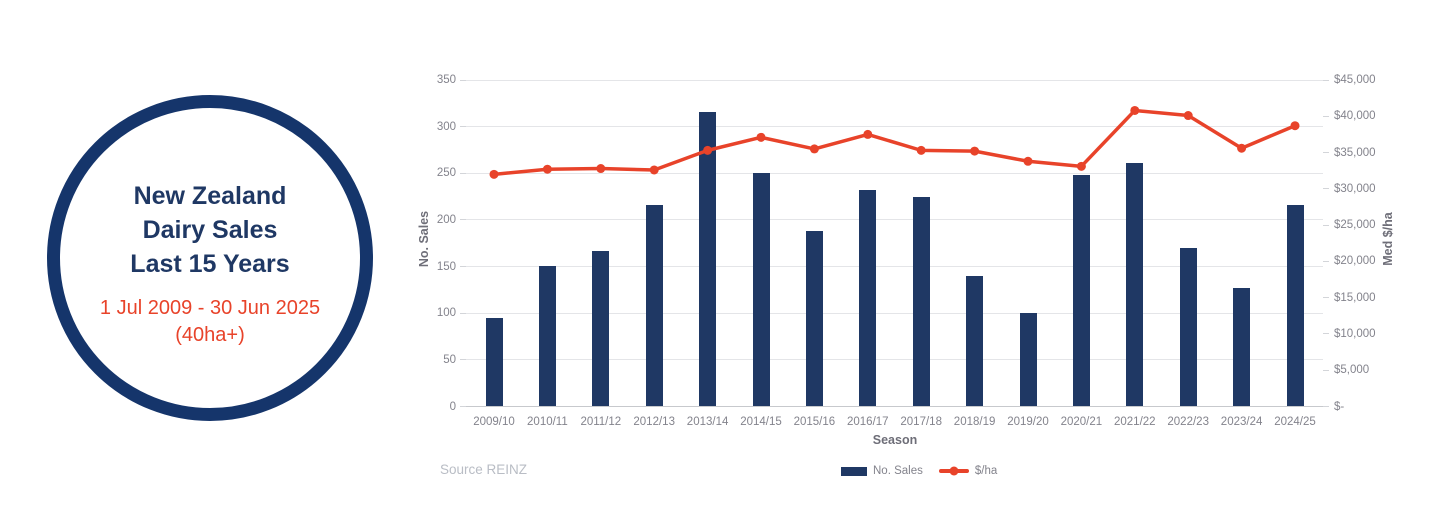 The height and width of the screenshot is (527, 1441). What do you see at coordinates (494, 362) in the screenshot?
I see `bar-2009/10` at bounding box center [494, 362].